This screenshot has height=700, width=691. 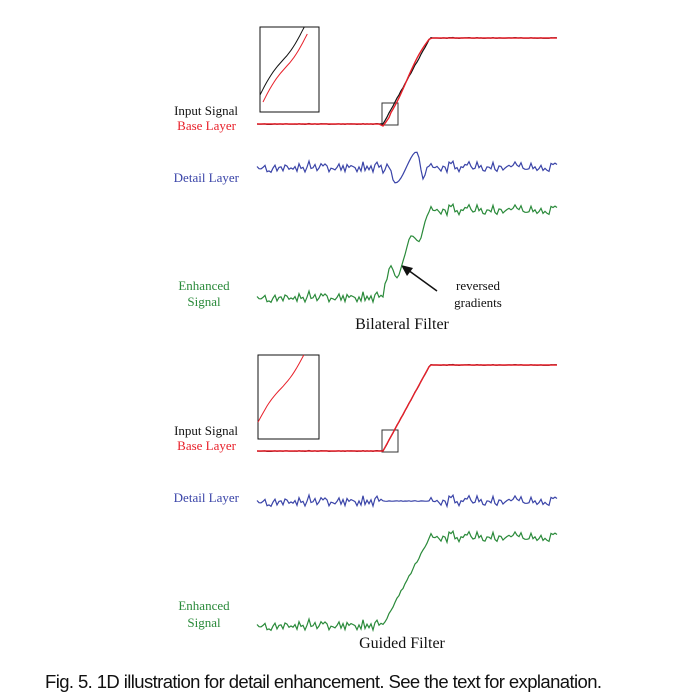 I want to click on annotation-reversed: reversed, so click(x=478, y=285).